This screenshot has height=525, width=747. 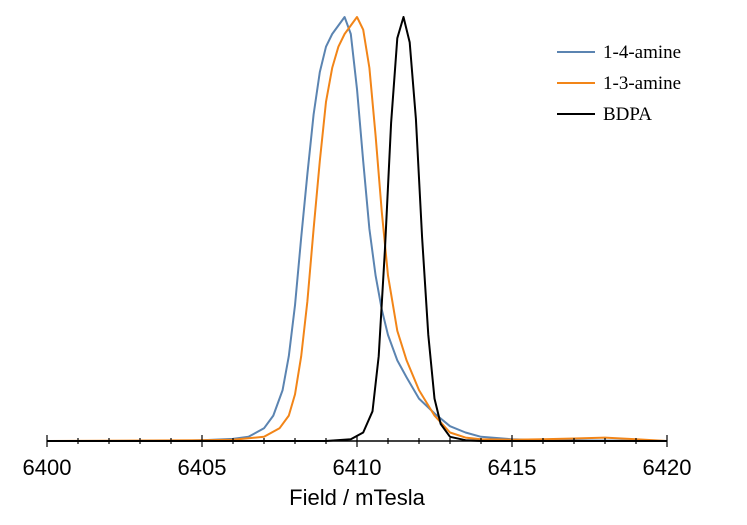 What do you see at coordinates (357, 497) in the screenshot?
I see `x-axis-title: Field / mTesla` at bounding box center [357, 497].